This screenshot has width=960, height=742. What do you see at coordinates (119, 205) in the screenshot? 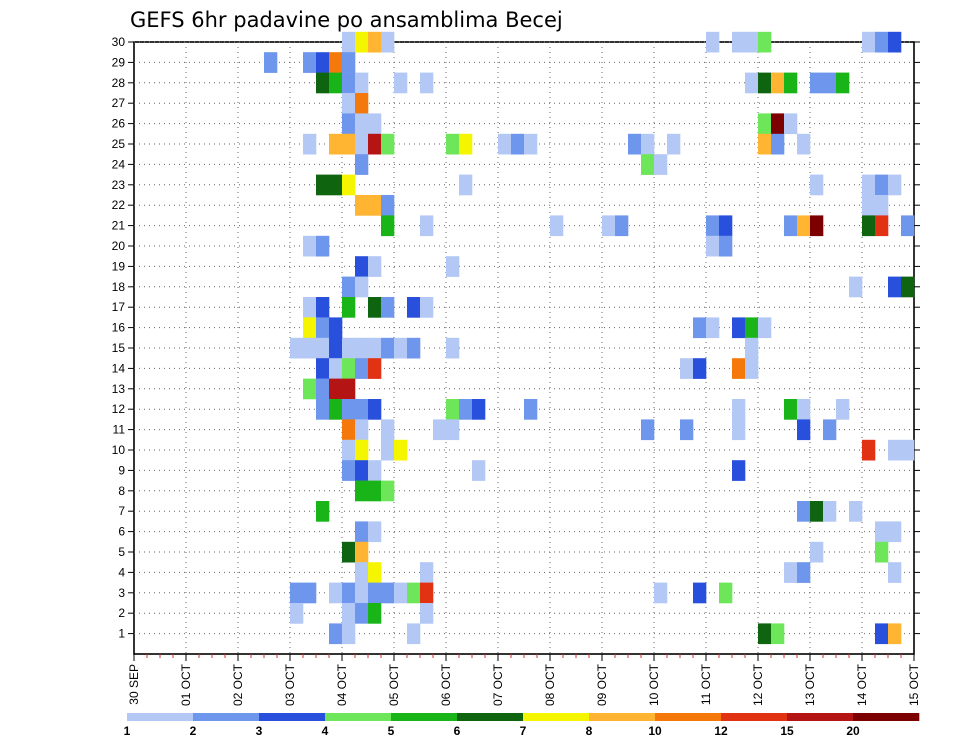
I see `y-tick-label: 22` at bounding box center [119, 205].